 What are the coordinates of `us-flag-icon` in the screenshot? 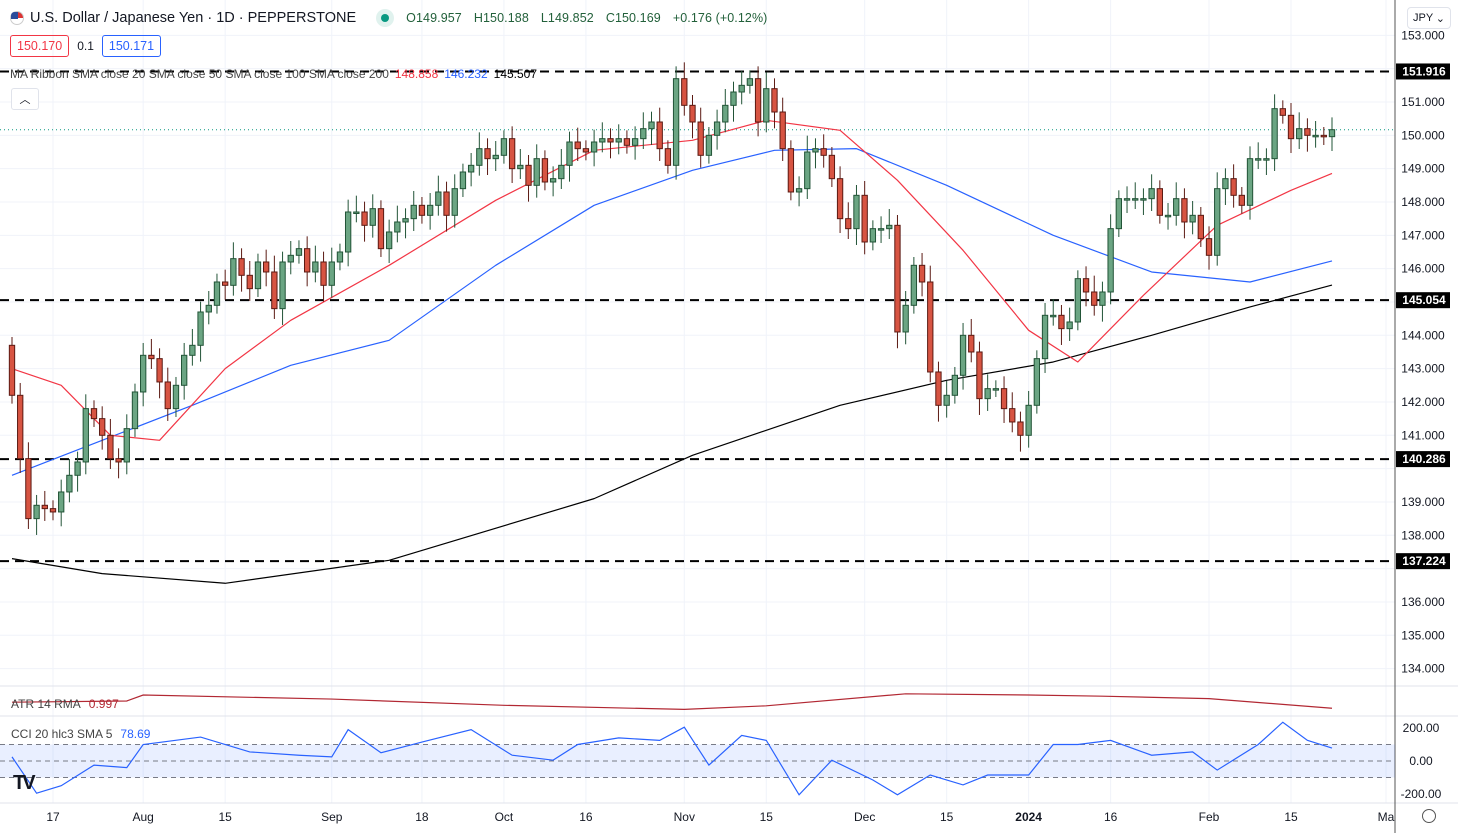 It's located at (17, 18).